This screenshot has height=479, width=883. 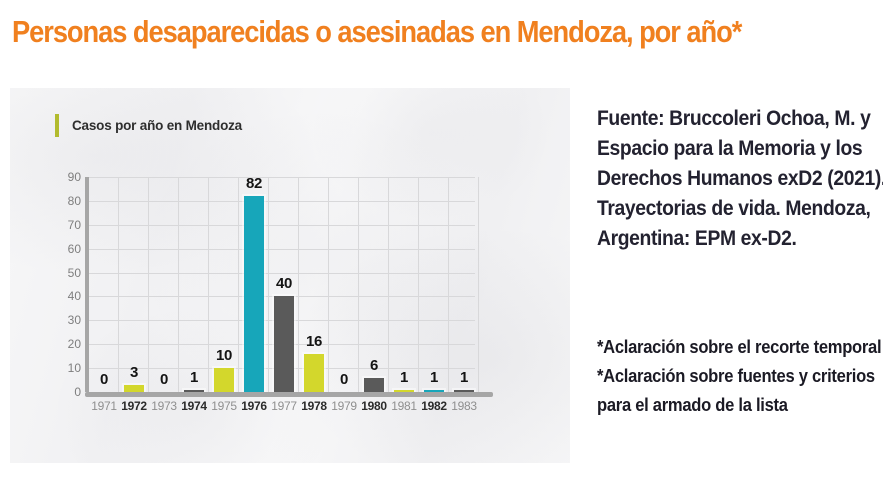 I want to click on x-axis-label-1975: 1975, so click(x=224, y=406).